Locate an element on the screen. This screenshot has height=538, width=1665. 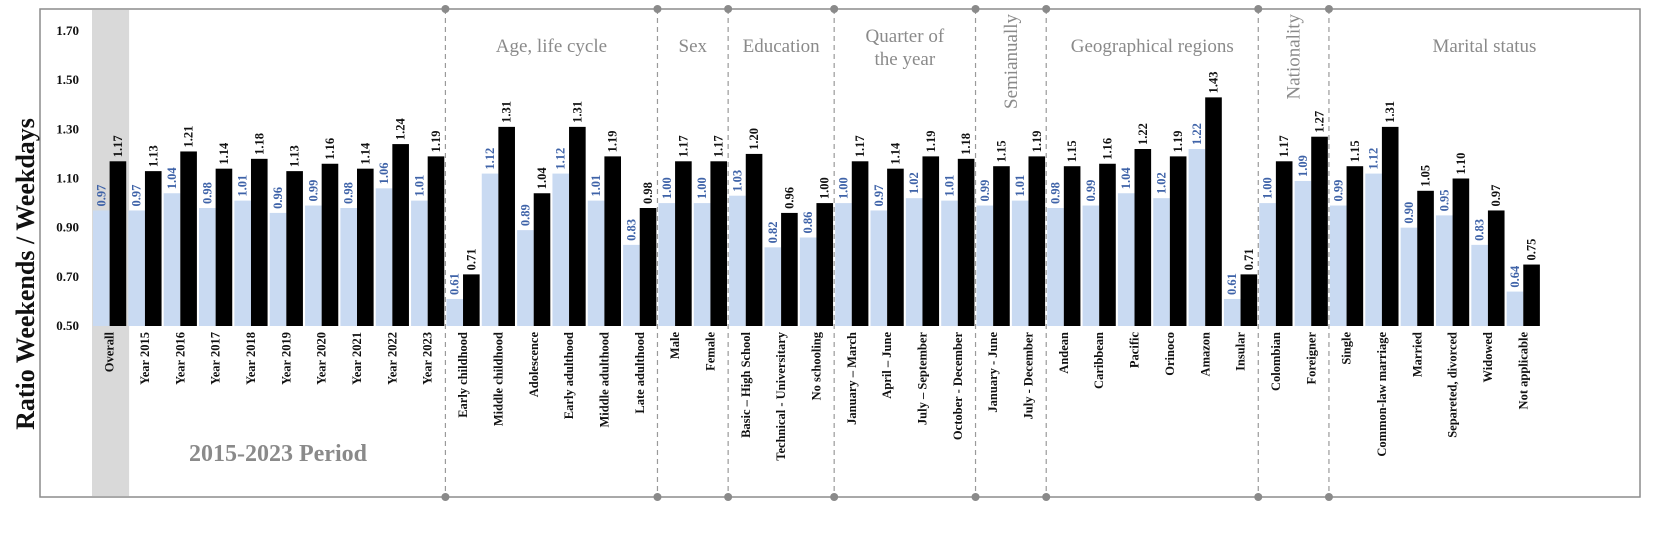
data-label-black: 1.20 is located at coordinates (754, 139).